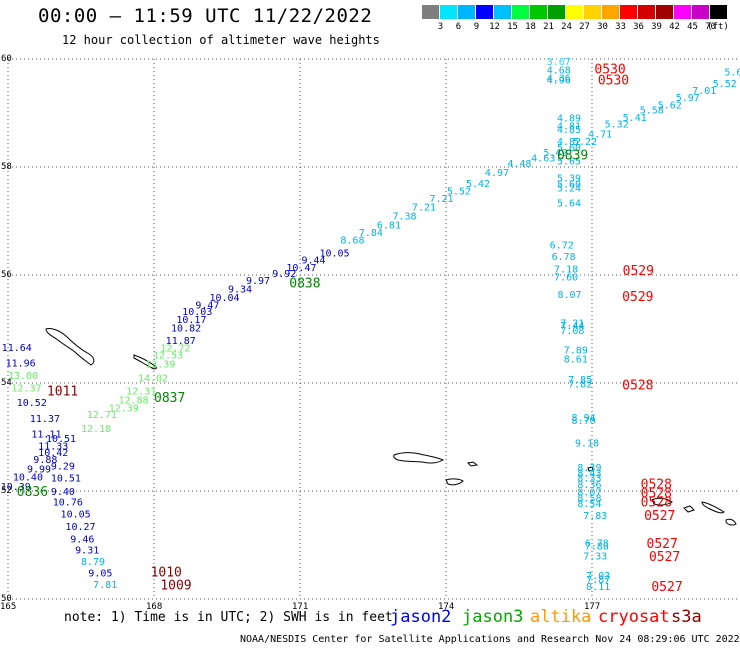 This screenshot has width=740, height=650. I want to click on pass-time-label: 0530, so click(609, 70).